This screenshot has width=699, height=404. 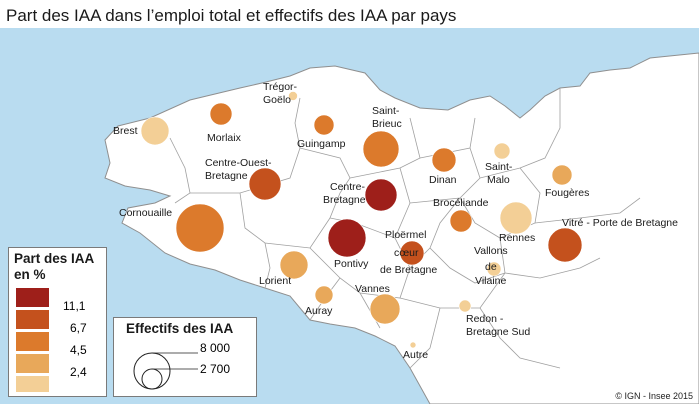 I want to click on circle-saint-brieuc, so click(x=381, y=149).